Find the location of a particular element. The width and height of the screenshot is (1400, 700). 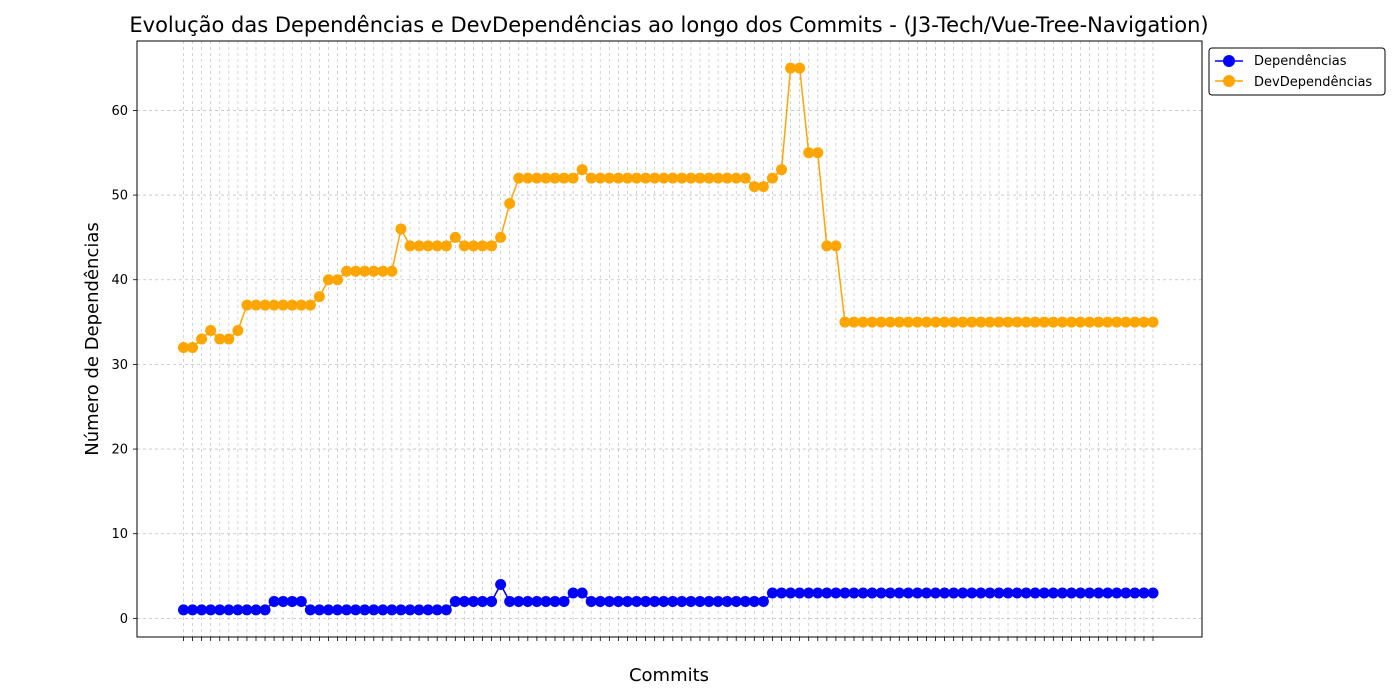

x-axis-title: Commits is located at coordinates (669, 675).